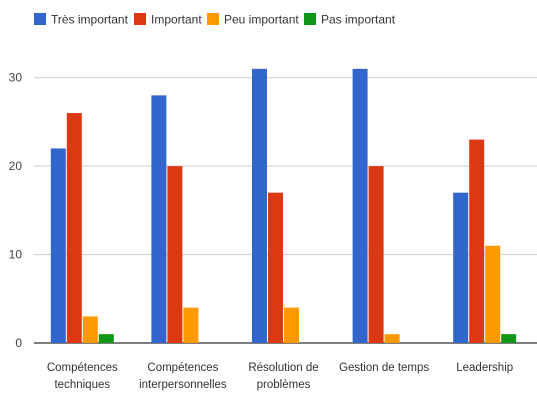 The image size is (537, 407). I want to click on legend-item-pas-important: Pas important, so click(350, 20).